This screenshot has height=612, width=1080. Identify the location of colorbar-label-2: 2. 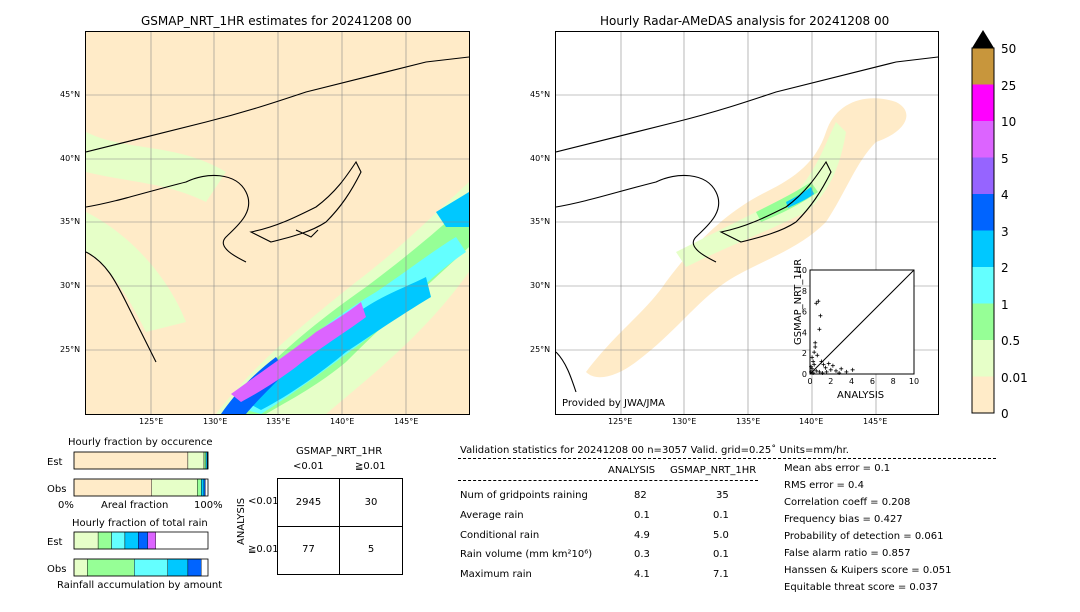
(1005, 268).